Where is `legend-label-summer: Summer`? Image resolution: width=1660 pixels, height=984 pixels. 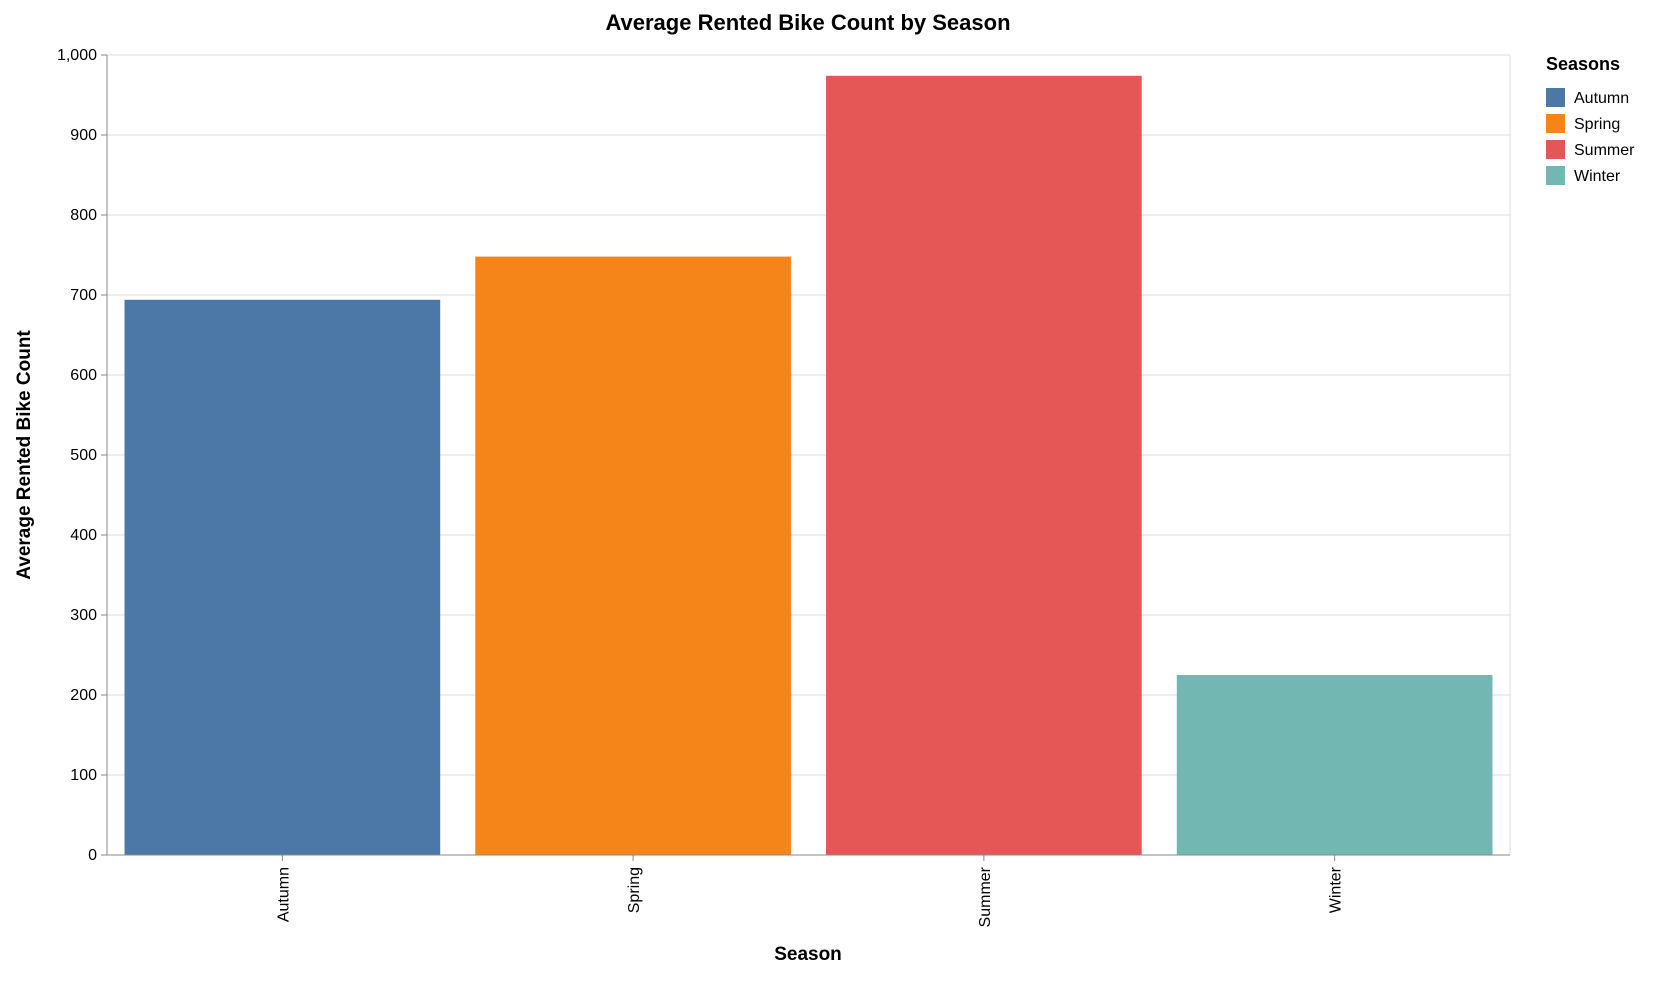 legend-label-summer: Summer is located at coordinates (1604, 150).